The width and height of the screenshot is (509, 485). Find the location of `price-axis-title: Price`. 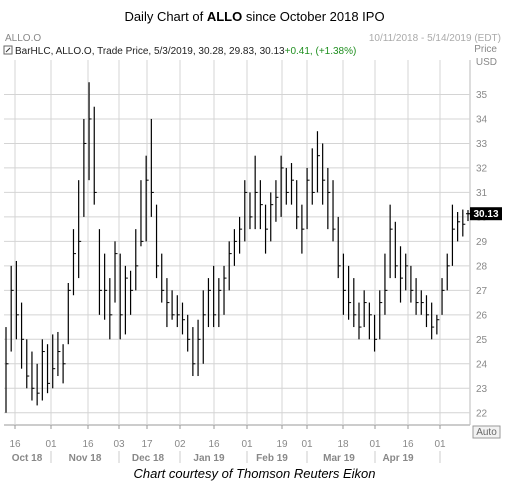

price-axis-title: Price is located at coordinates (485, 49).